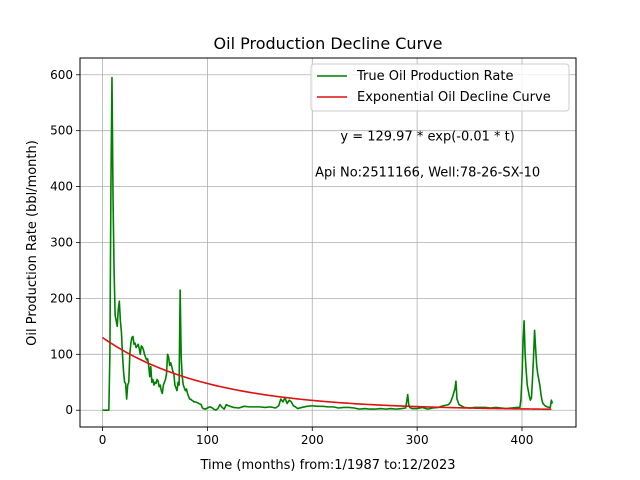 The width and height of the screenshot is (640, 480). I want to click on x-tick-label: 0, so click(103, 440).